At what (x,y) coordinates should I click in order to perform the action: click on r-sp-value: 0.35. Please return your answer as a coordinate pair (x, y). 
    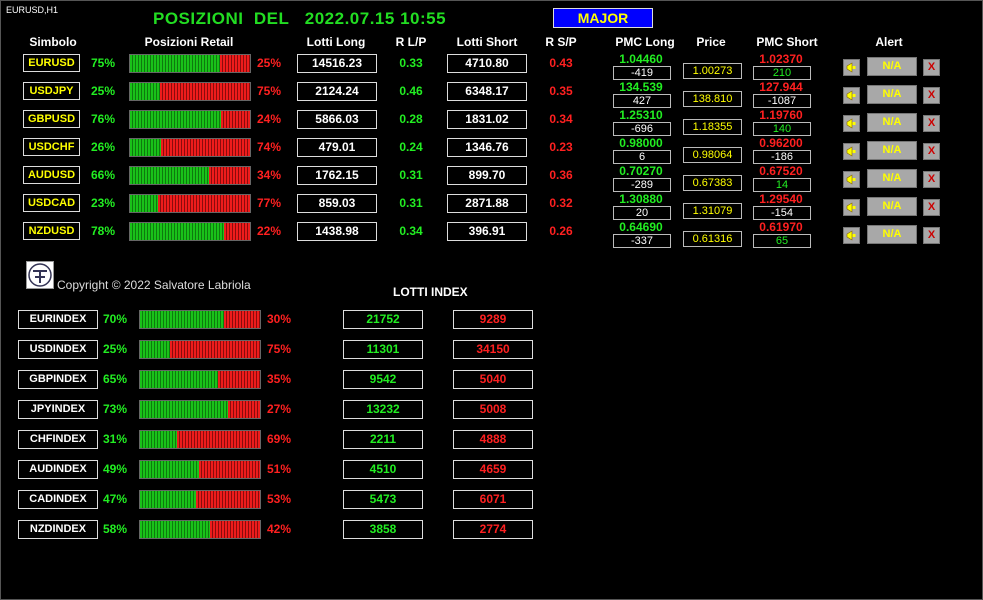
    Looking at the image, I should click on (561, 91).